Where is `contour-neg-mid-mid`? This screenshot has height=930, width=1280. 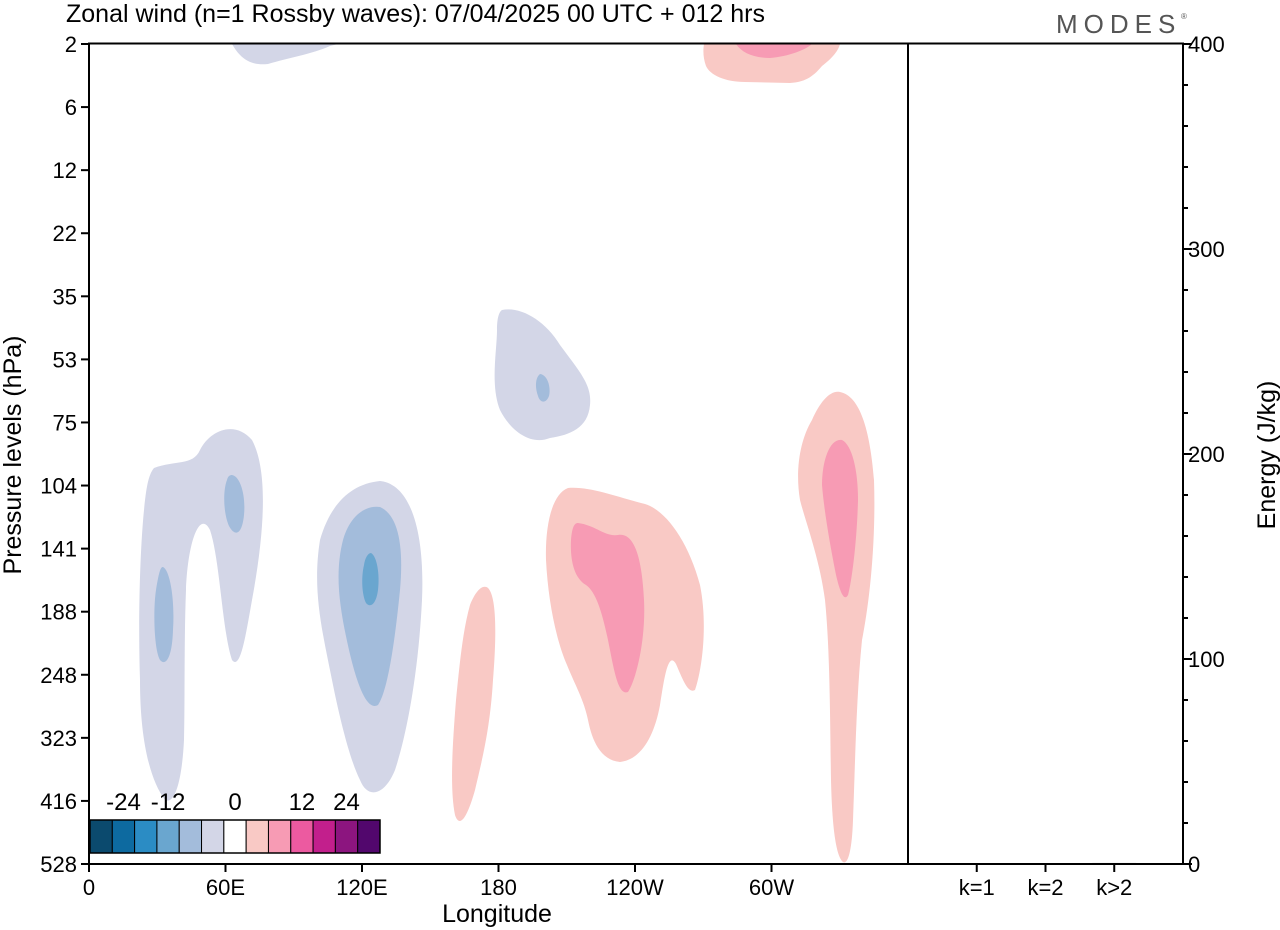
contour-neg-mid-mid is located at coordinates (370, 606).